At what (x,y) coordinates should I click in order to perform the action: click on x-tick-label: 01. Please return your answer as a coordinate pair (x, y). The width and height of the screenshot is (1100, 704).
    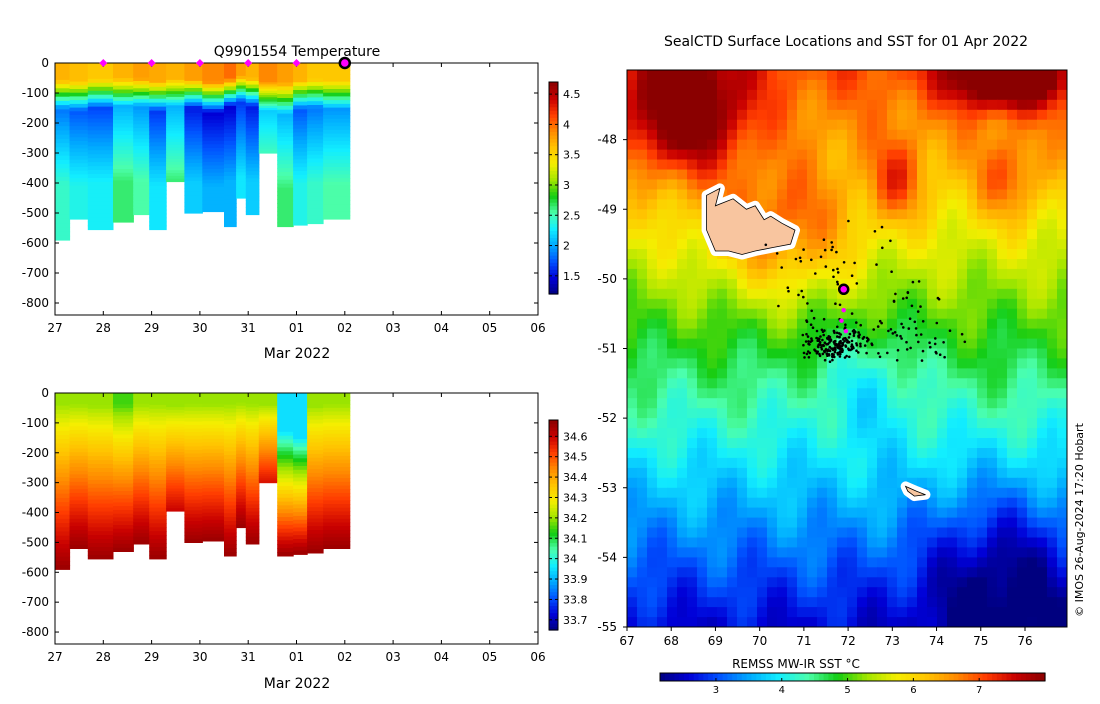
    Looking at the image, I should click on (296, 657).